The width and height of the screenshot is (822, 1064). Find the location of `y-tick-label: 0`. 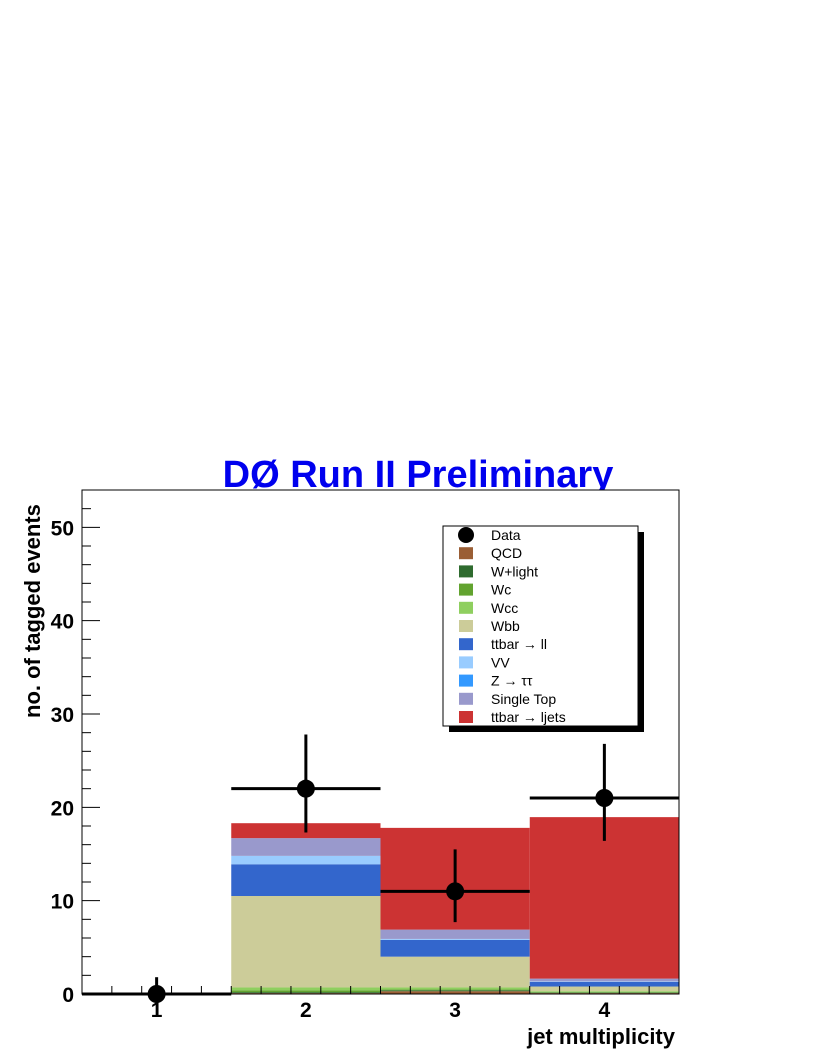

y-tick-label: 0 is located at coordinates (68, 995).